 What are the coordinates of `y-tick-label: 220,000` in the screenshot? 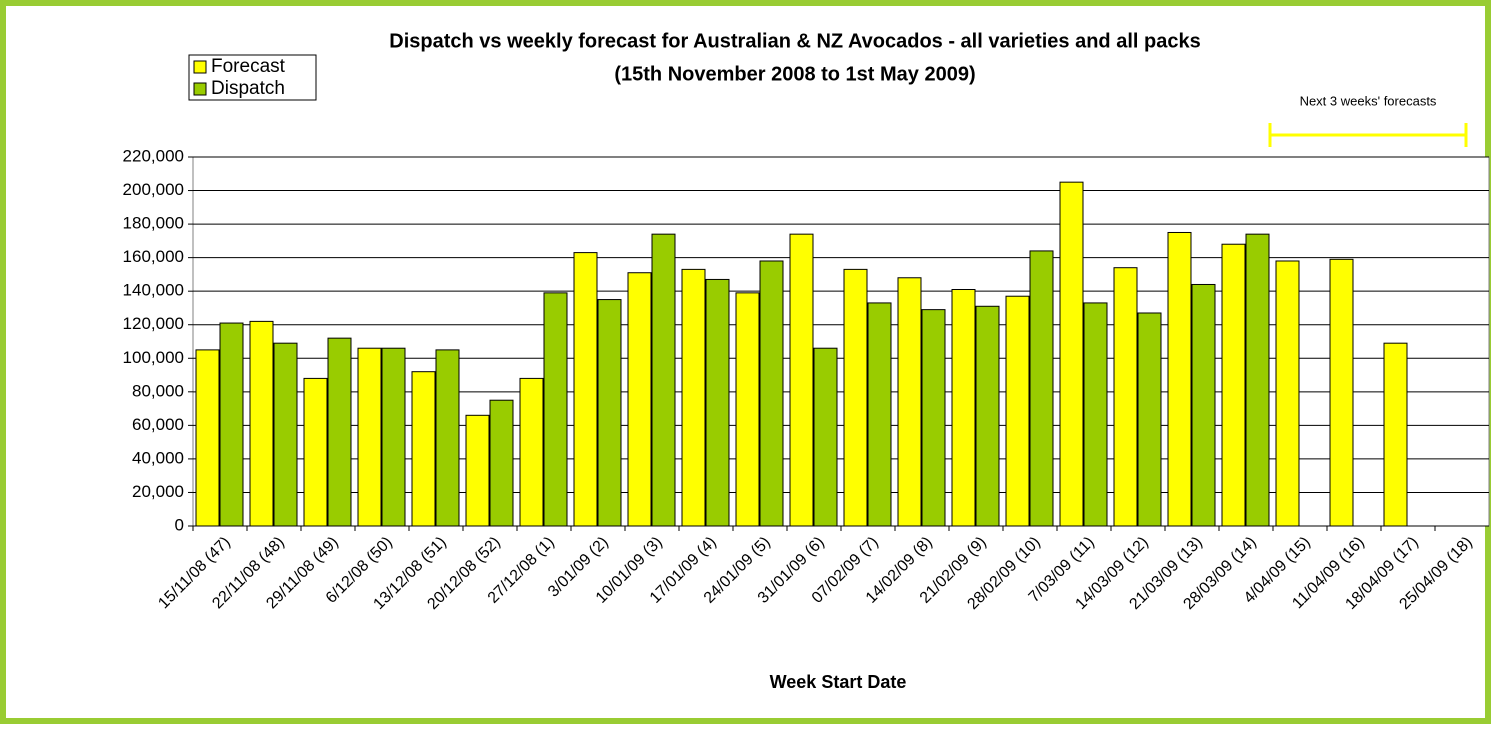 It's located at (153, 155).